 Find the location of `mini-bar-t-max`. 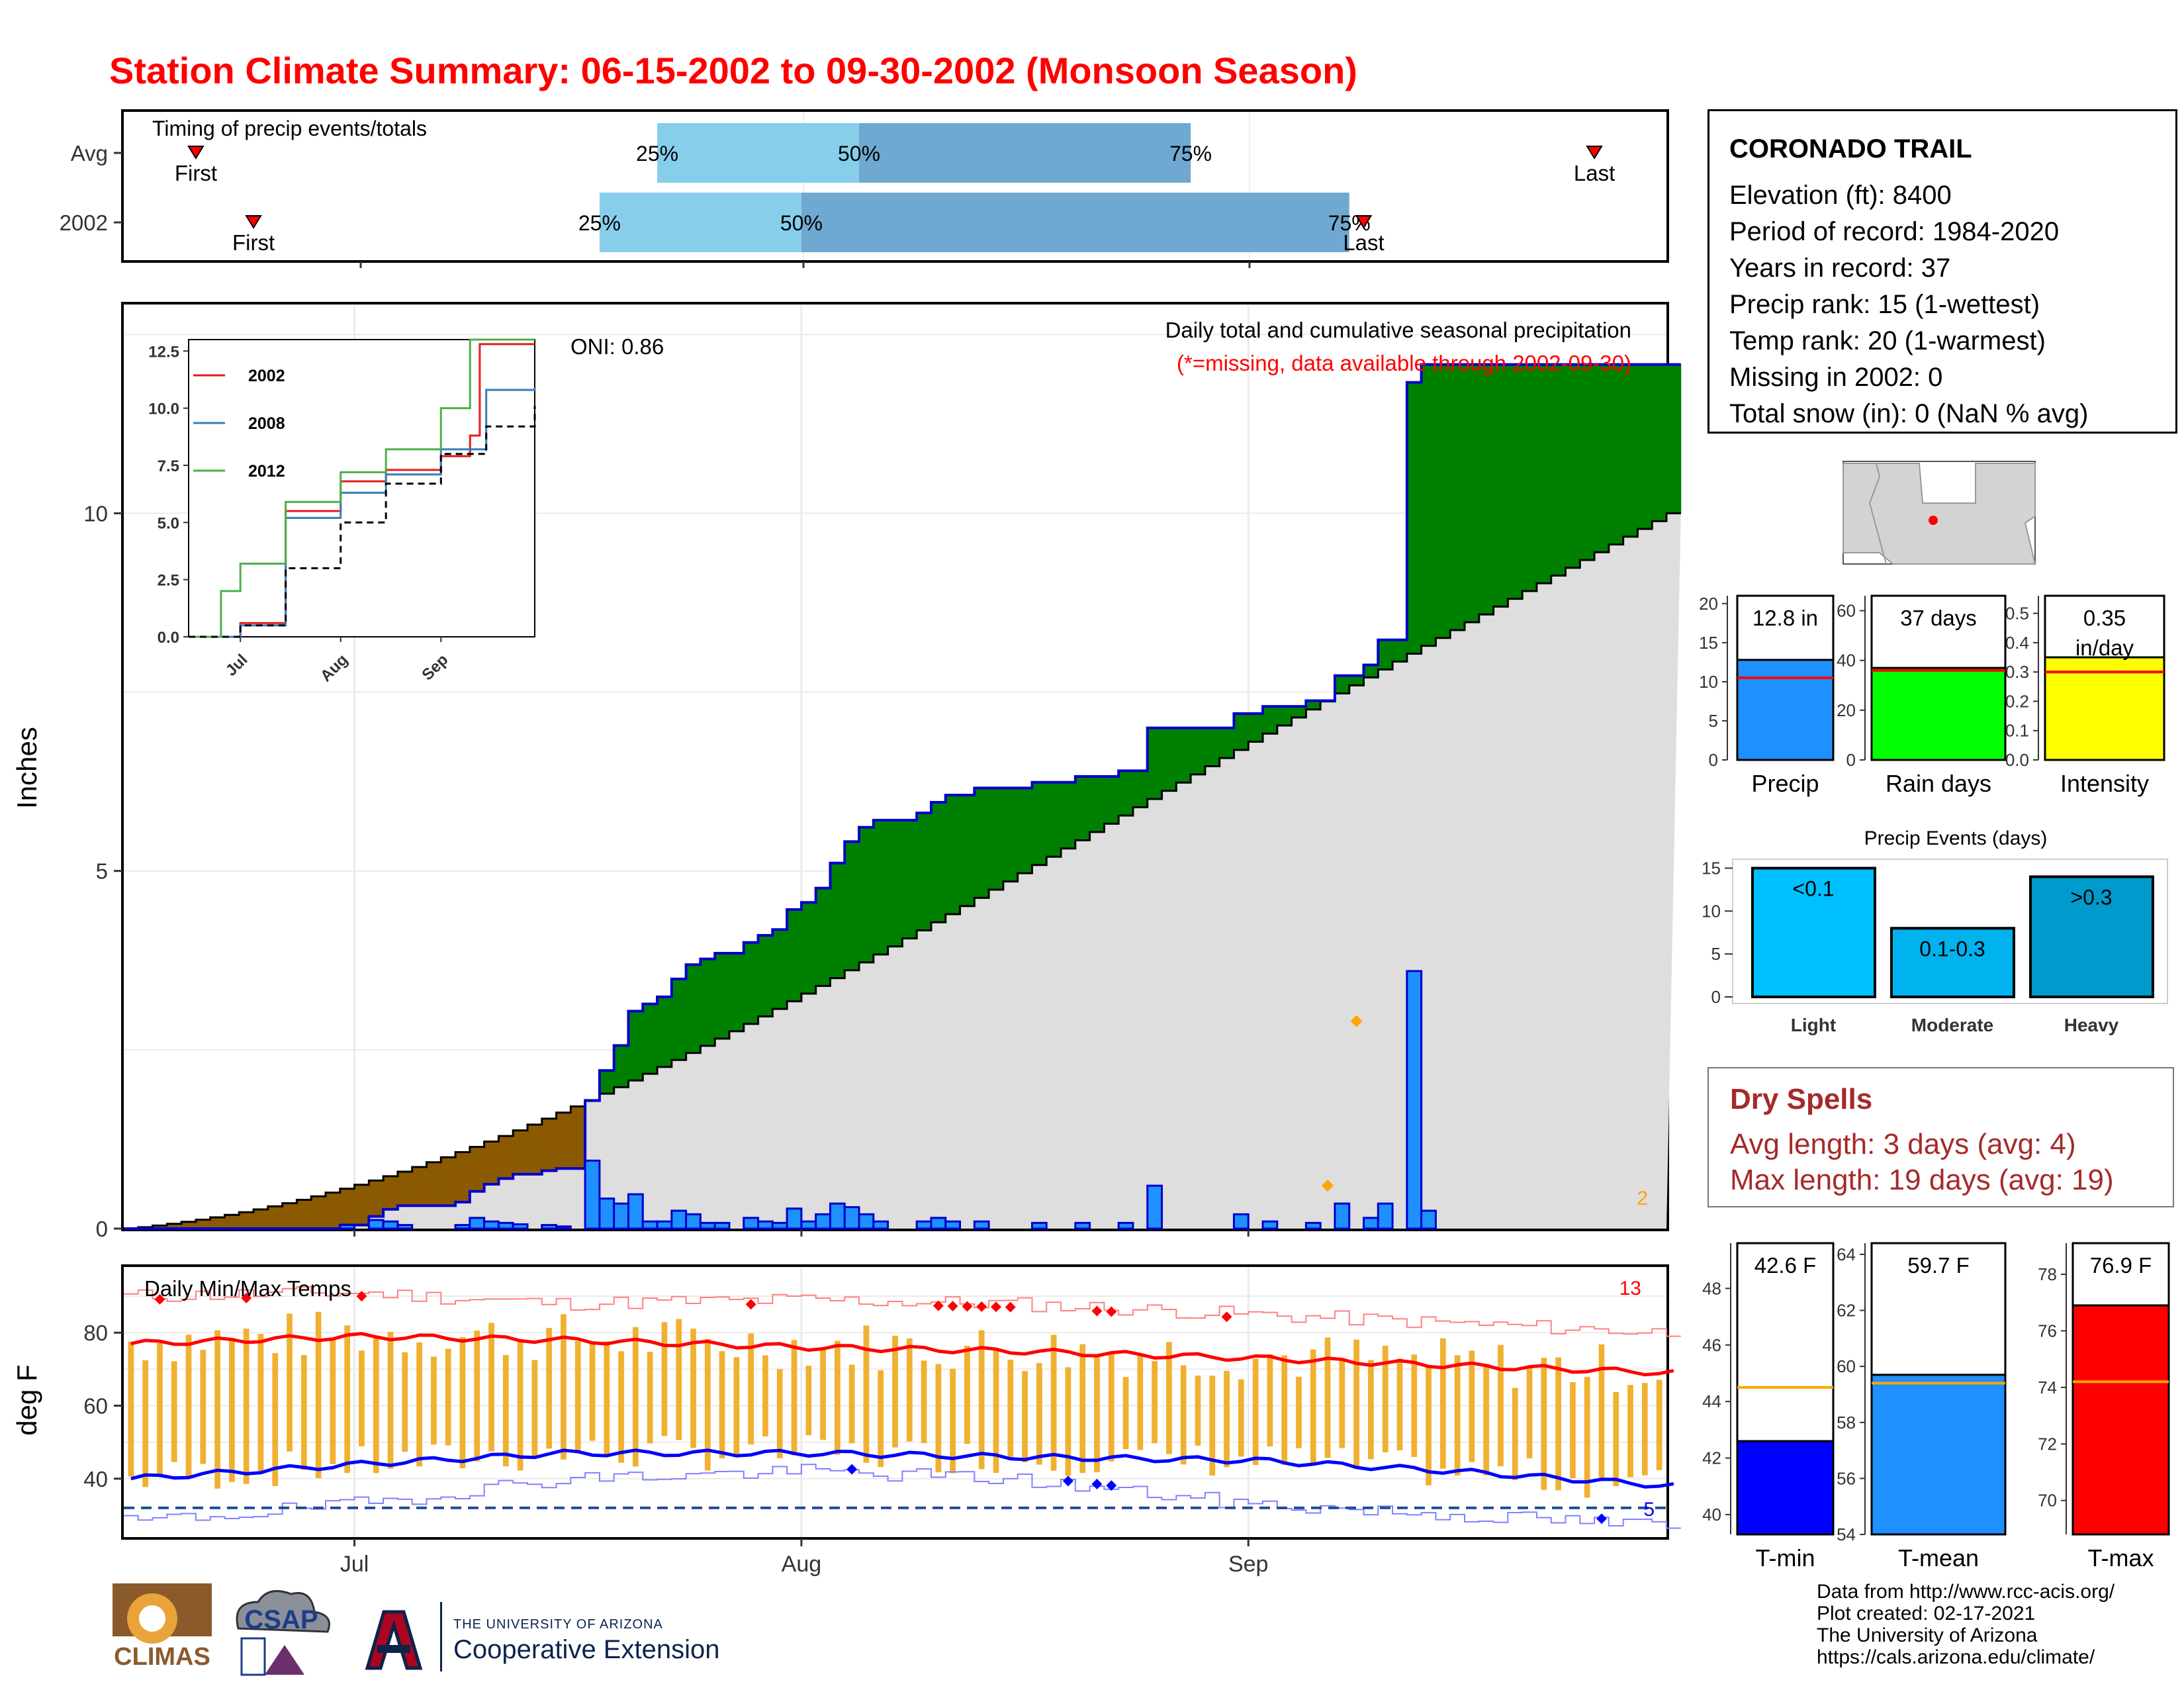

mini-bar-t-max is located at coordinates (2120, 1420).